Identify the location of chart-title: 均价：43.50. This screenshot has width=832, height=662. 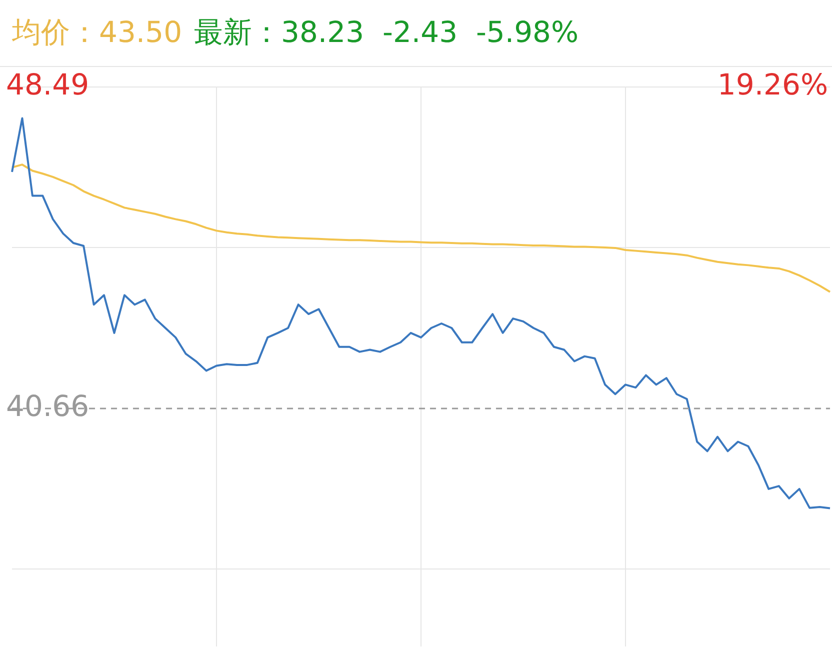
(97, 32).